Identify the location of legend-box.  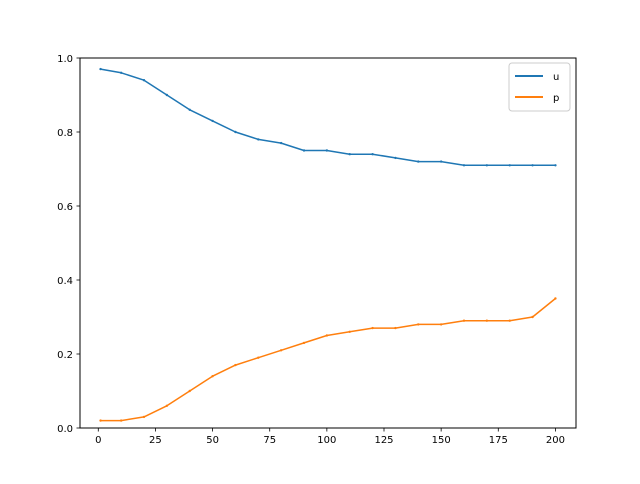
(539, 87).